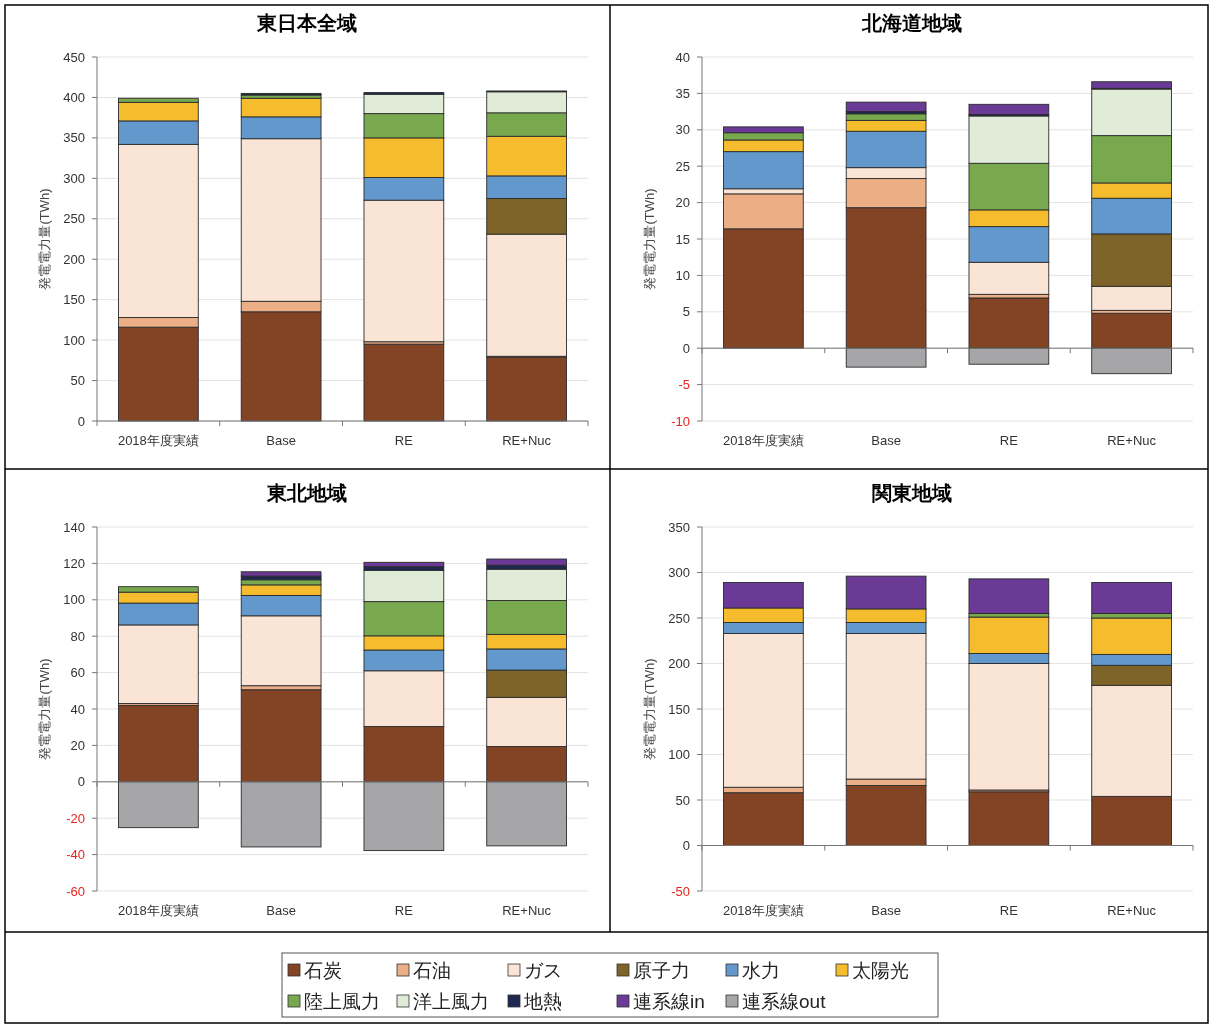 The height and width of the screenshot is (1026, 1211). Describe the element at coordinates (911, 23) in the screenshot. I see `chart-title: 北海道地域` at that location.